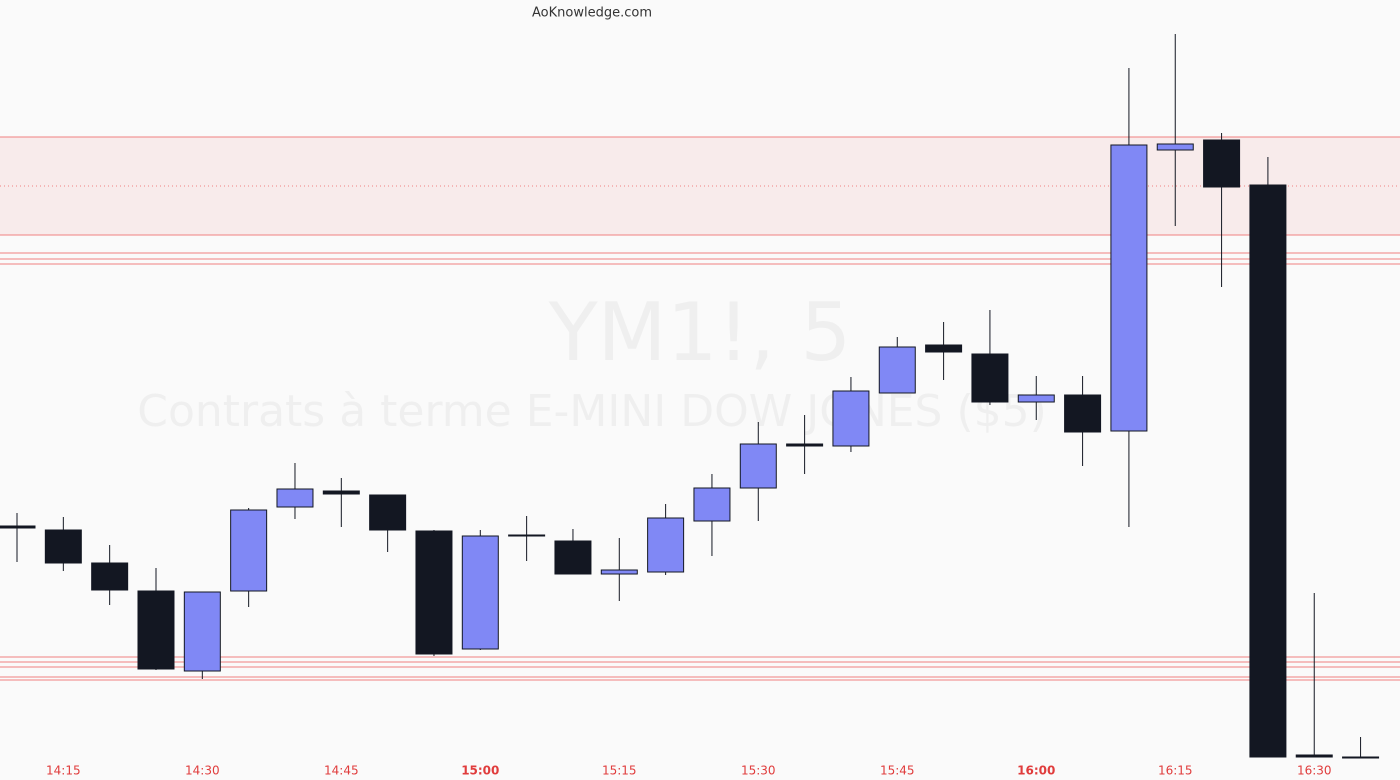 The width and height of the screenshot is (1400, 780). Describe the element at coordinates (897, 771) in the screenshot. I see `x-tick-label: 15:45` at that location.